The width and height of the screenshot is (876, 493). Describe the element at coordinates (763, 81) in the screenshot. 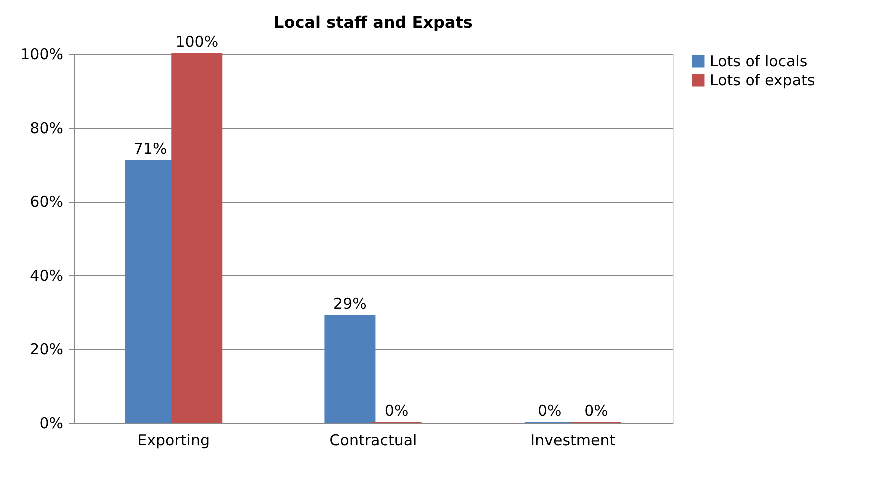

I see `legend-label: Lots of expats` at that location.